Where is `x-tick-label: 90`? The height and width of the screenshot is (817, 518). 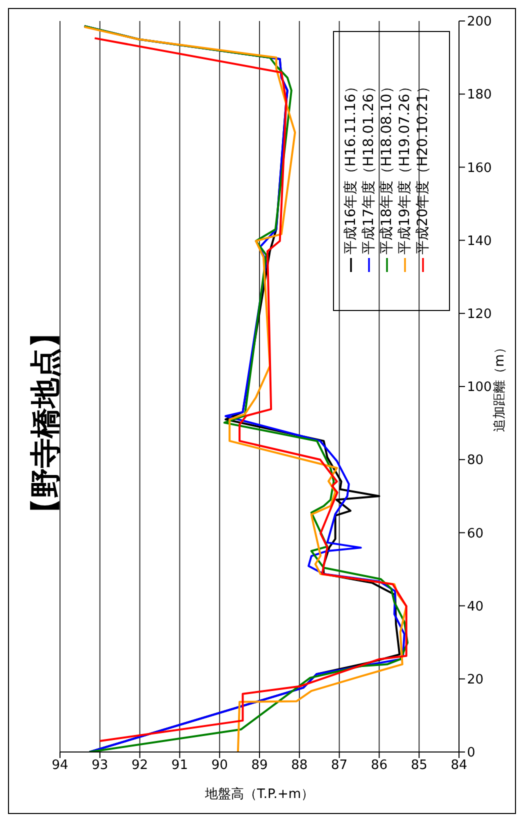 x-tick-label: 90 is located at coordinates (219, 766).